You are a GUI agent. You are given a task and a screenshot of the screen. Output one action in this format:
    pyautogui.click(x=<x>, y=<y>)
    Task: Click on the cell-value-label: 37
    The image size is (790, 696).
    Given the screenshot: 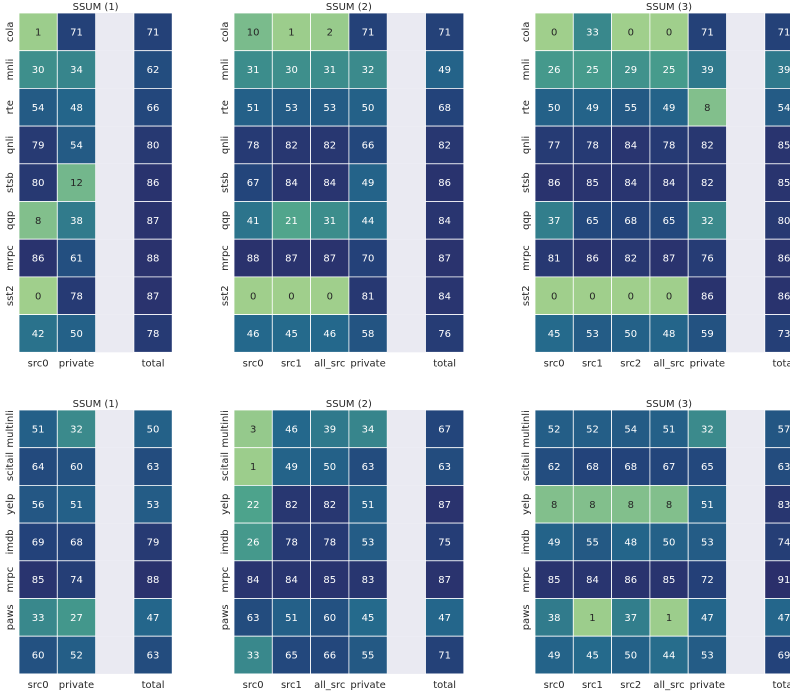 What is the action you would take?
    pyautogui.click(x=630, y=618)
    